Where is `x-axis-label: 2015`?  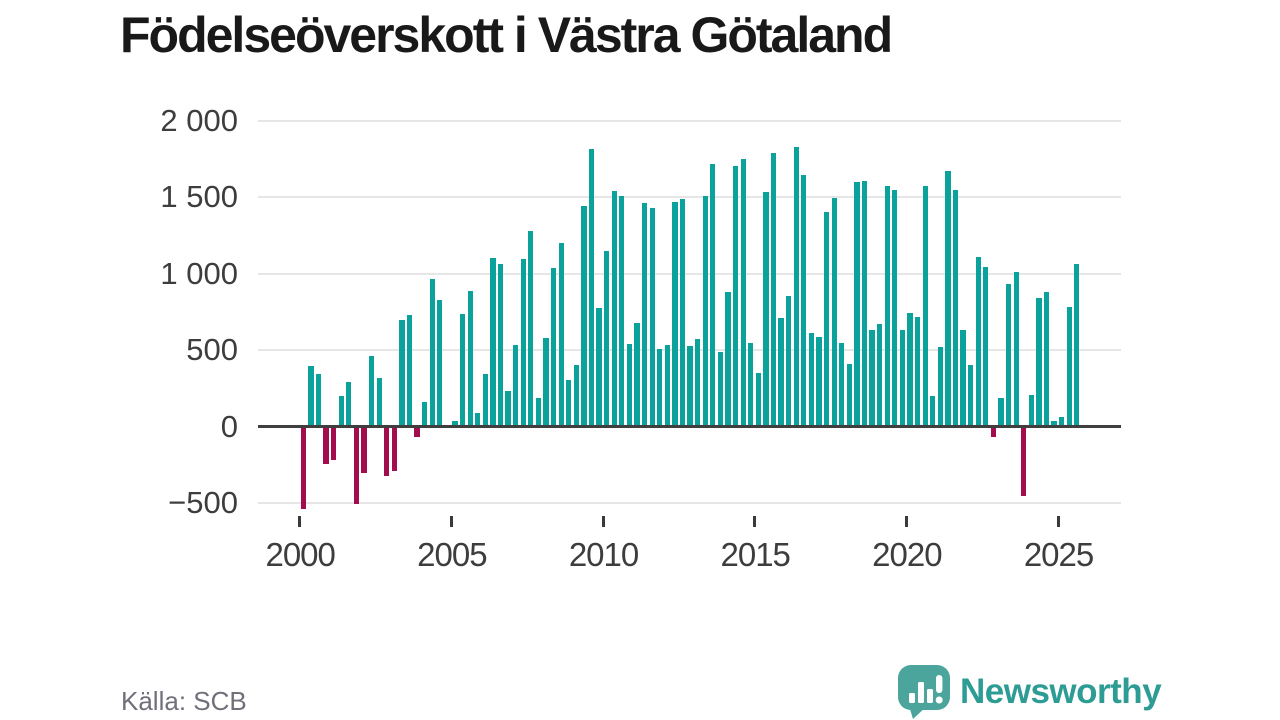 x-axis-label: 2015 is located at coordinates (755, 554).